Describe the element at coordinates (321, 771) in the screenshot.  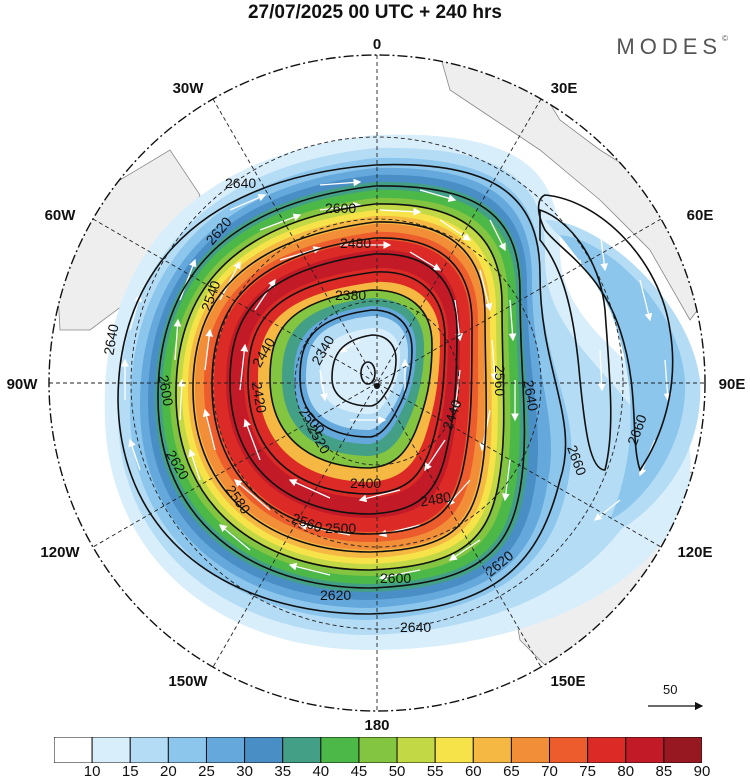
I see `colorbar-tick-label: 40` at that location.